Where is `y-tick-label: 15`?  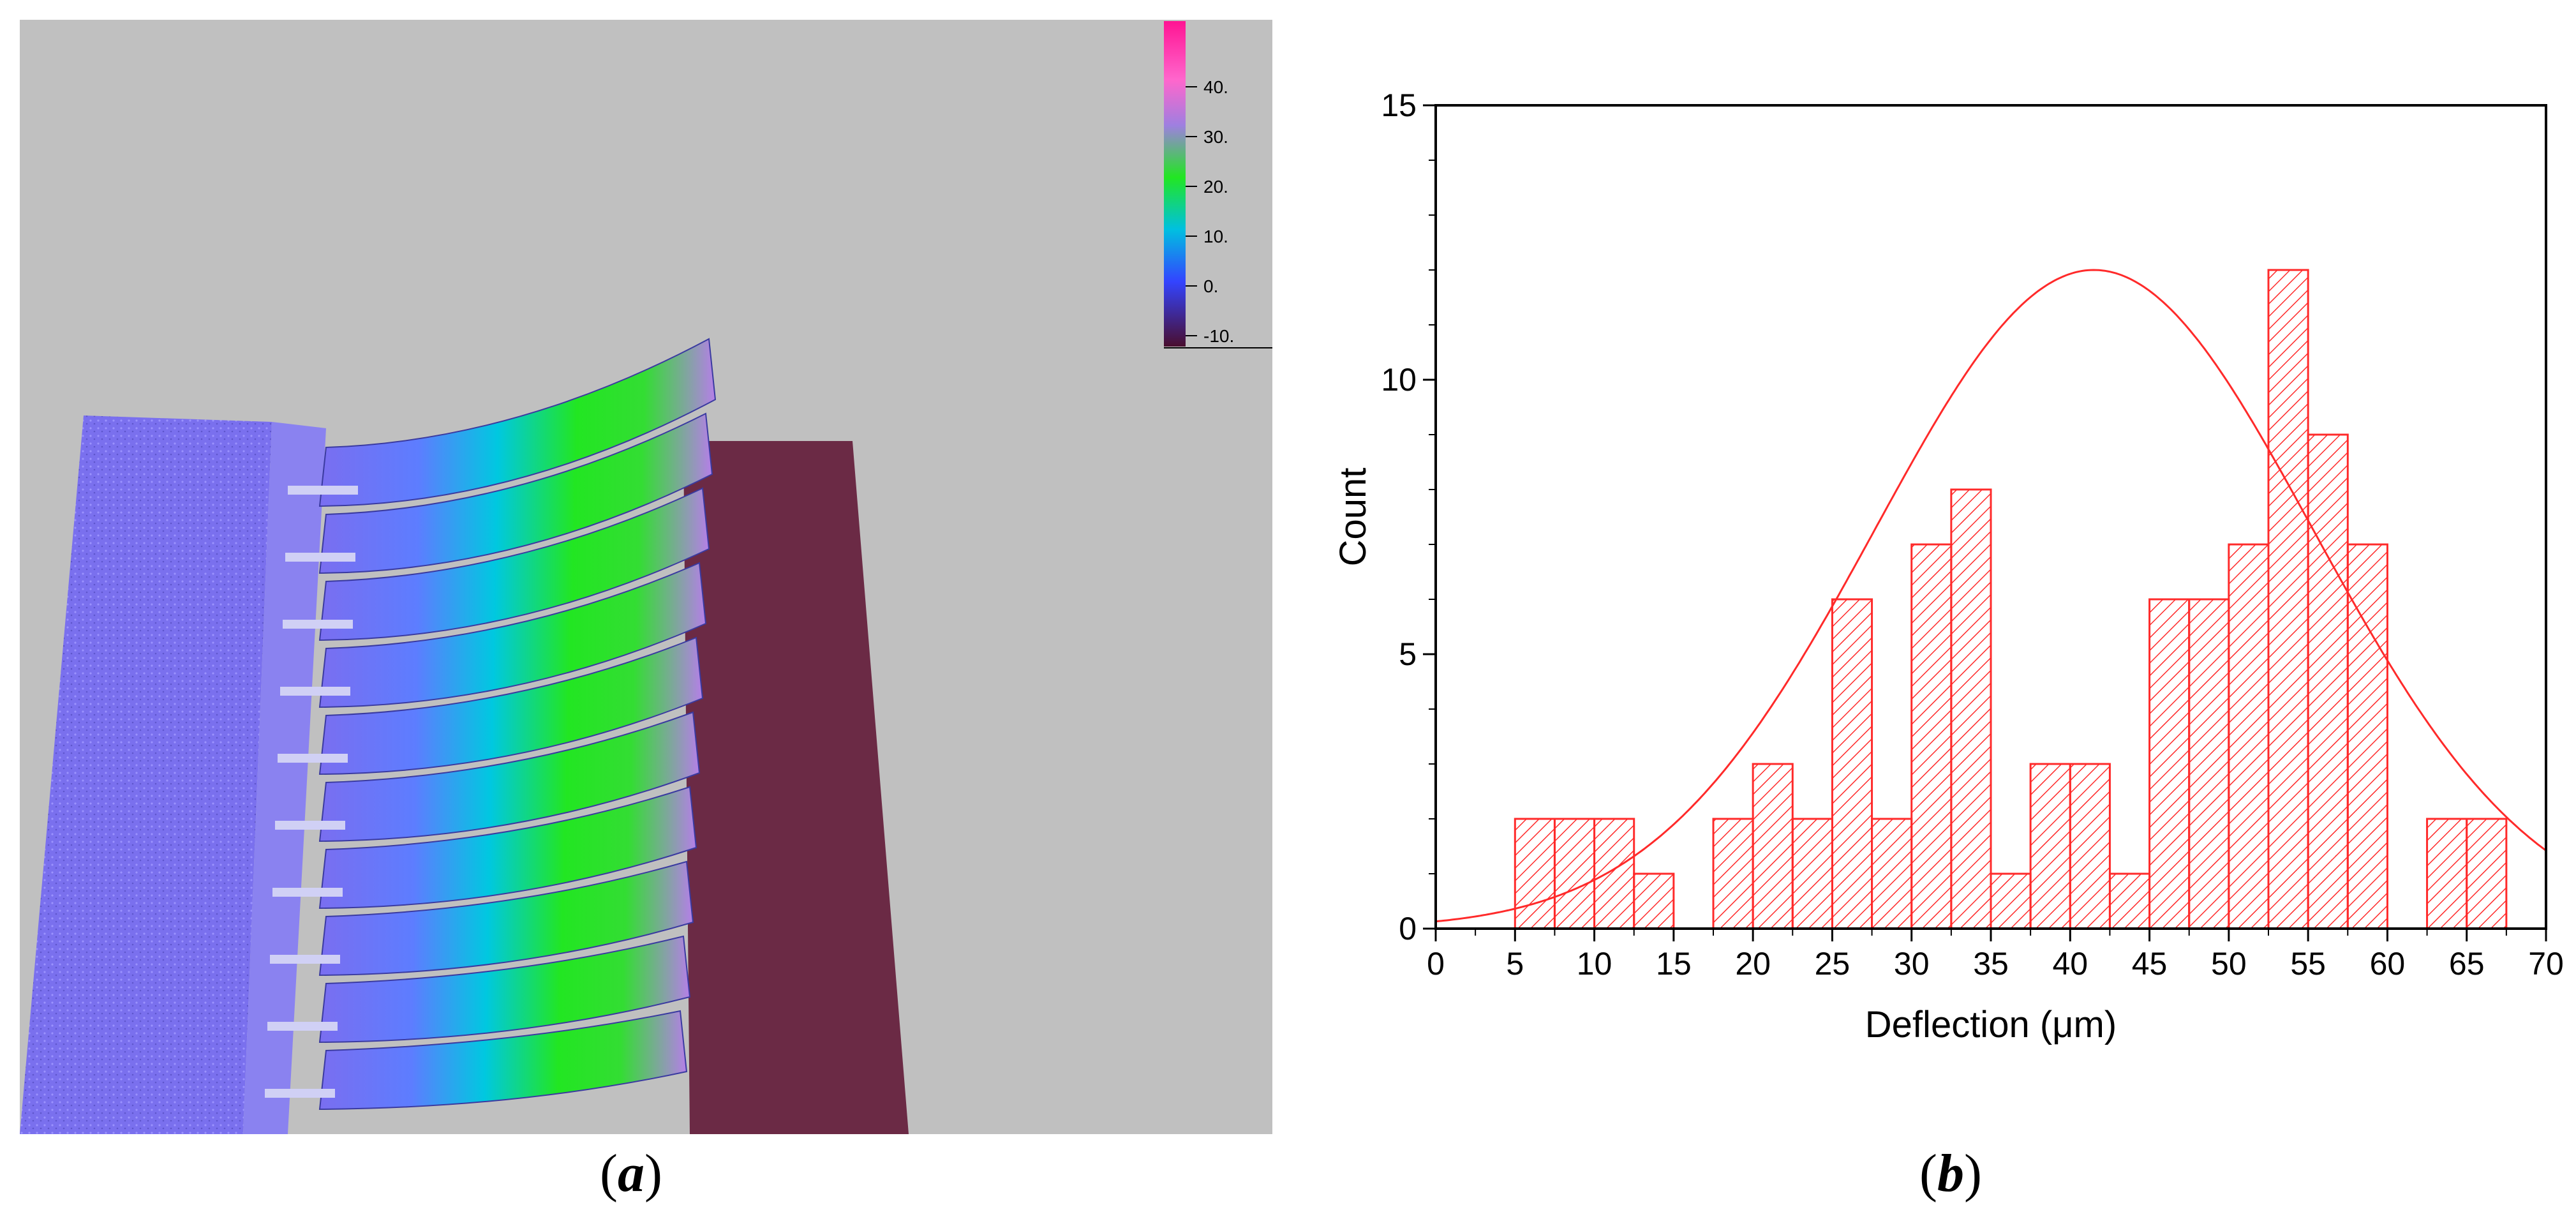 y-tick-label: 15 is located at coordinates (1399, 105).